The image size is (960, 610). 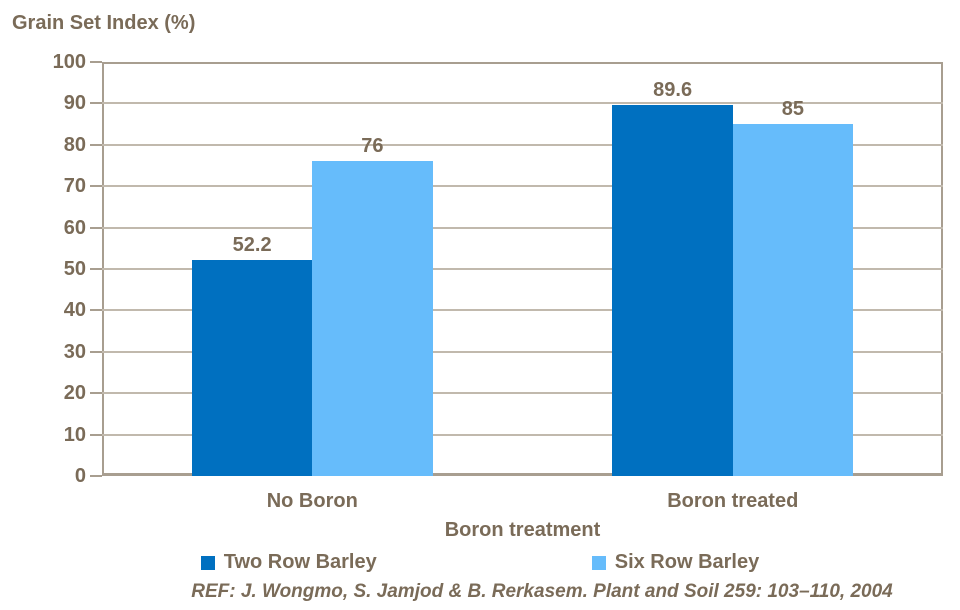 I want to click on chart-title: Grain Set Index (%), so click(x=104, y=23).